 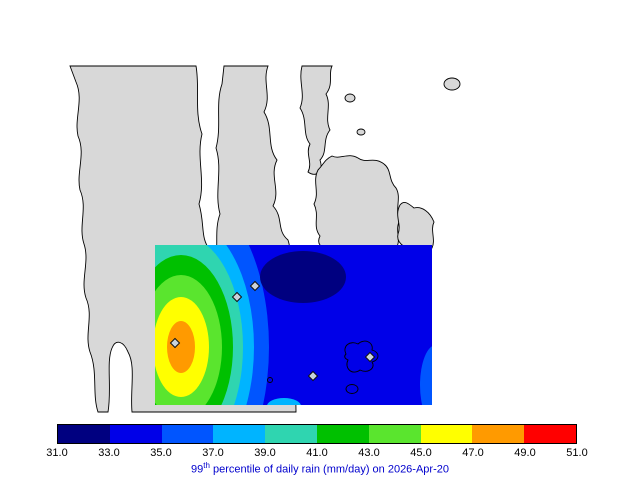 I want to click on contour-band-35-37-east, so click(x=426, y=375).